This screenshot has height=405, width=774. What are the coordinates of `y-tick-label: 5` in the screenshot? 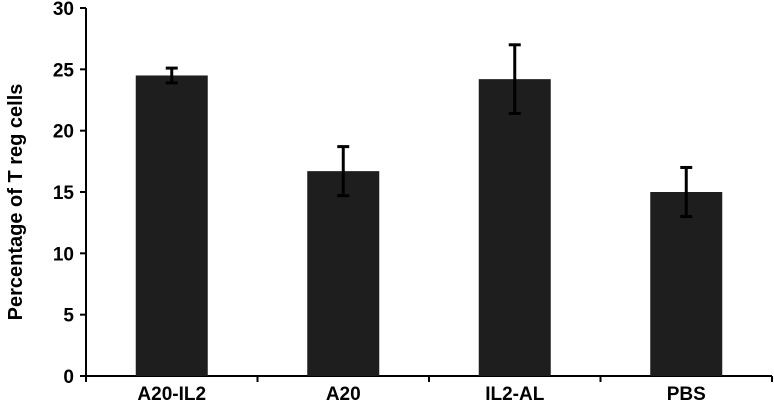 It's located at (68, 316).